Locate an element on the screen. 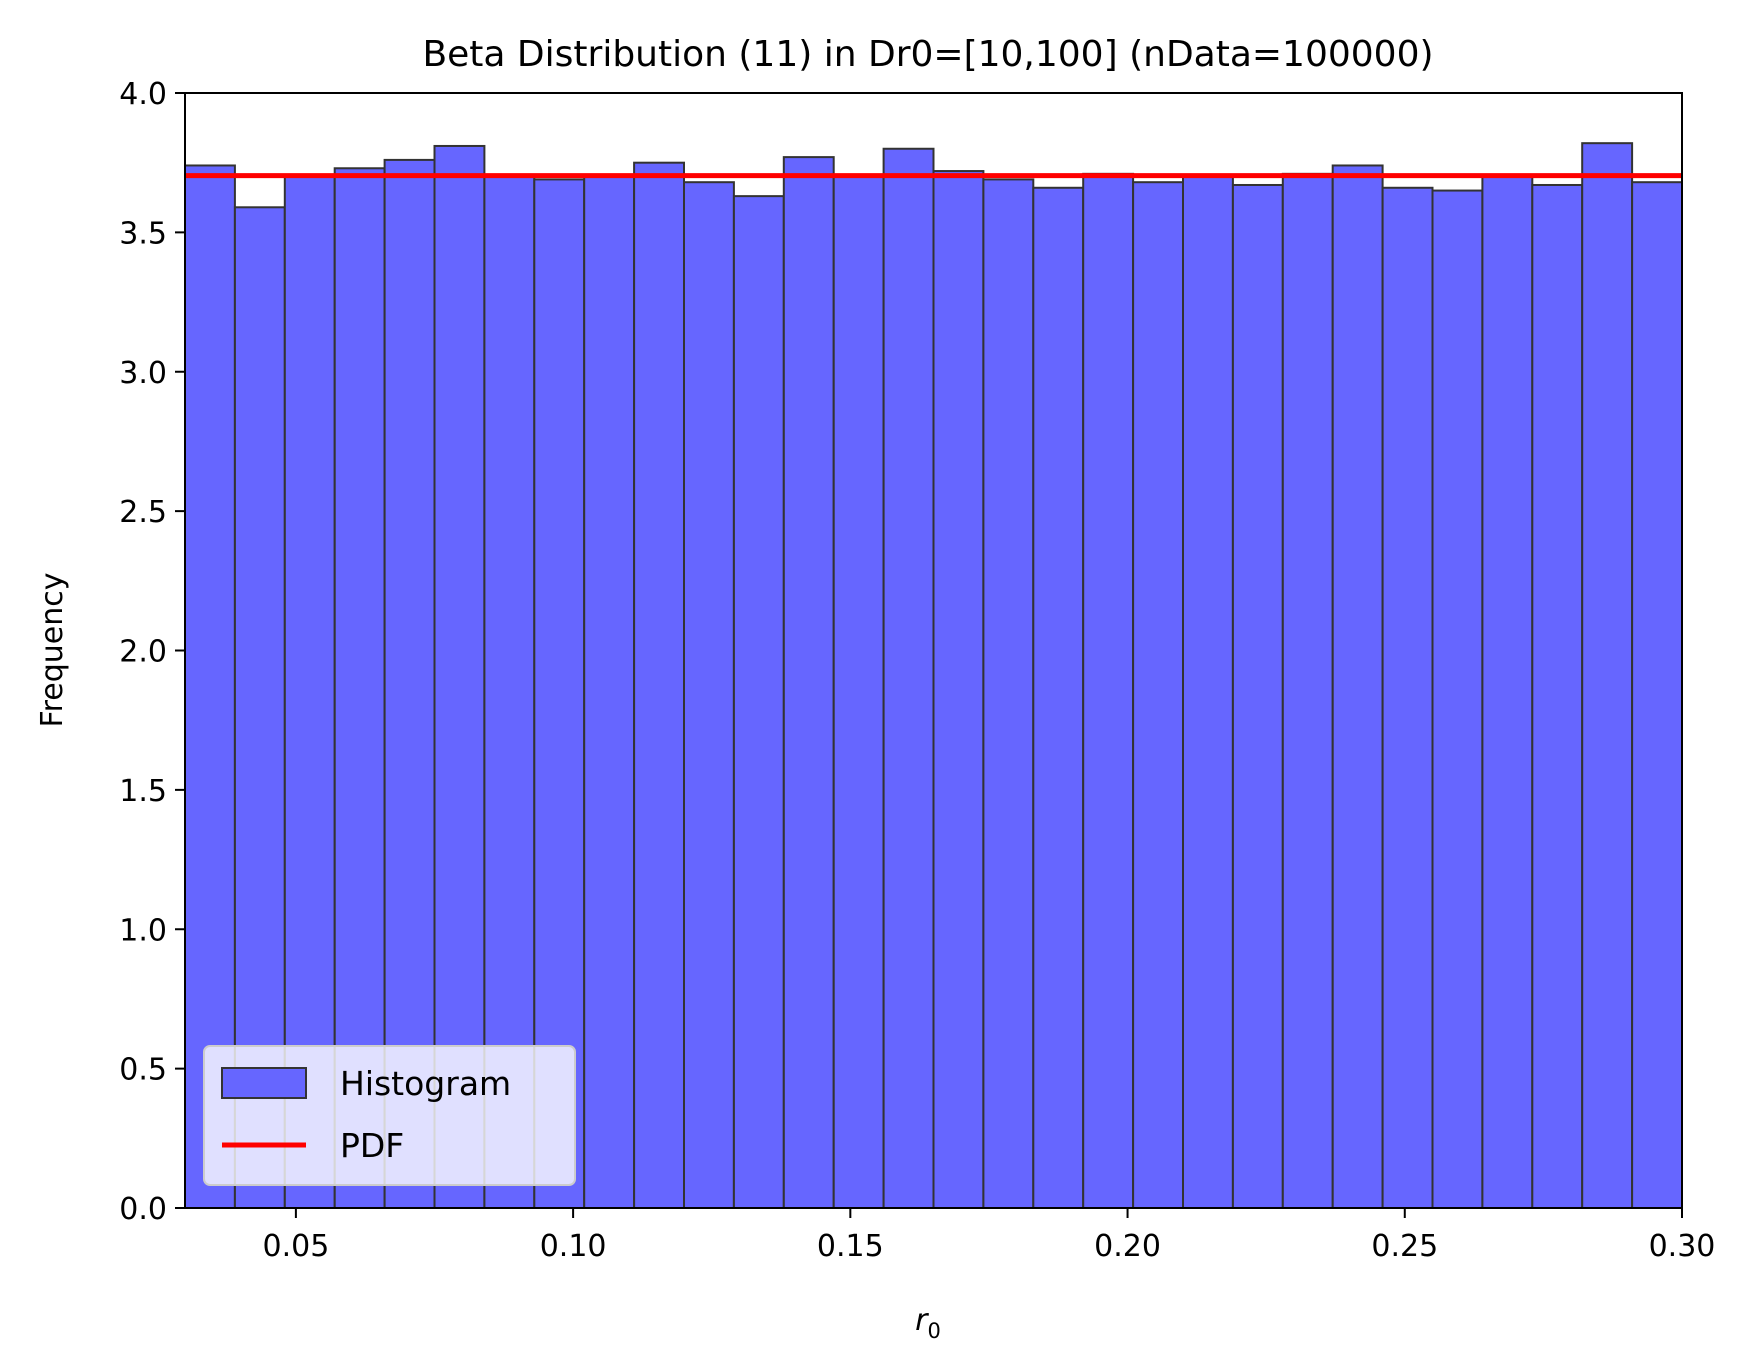 This screenshot has height=1361, width=1748. y-axis-label: Frequency is located at coordinates (52, 650).